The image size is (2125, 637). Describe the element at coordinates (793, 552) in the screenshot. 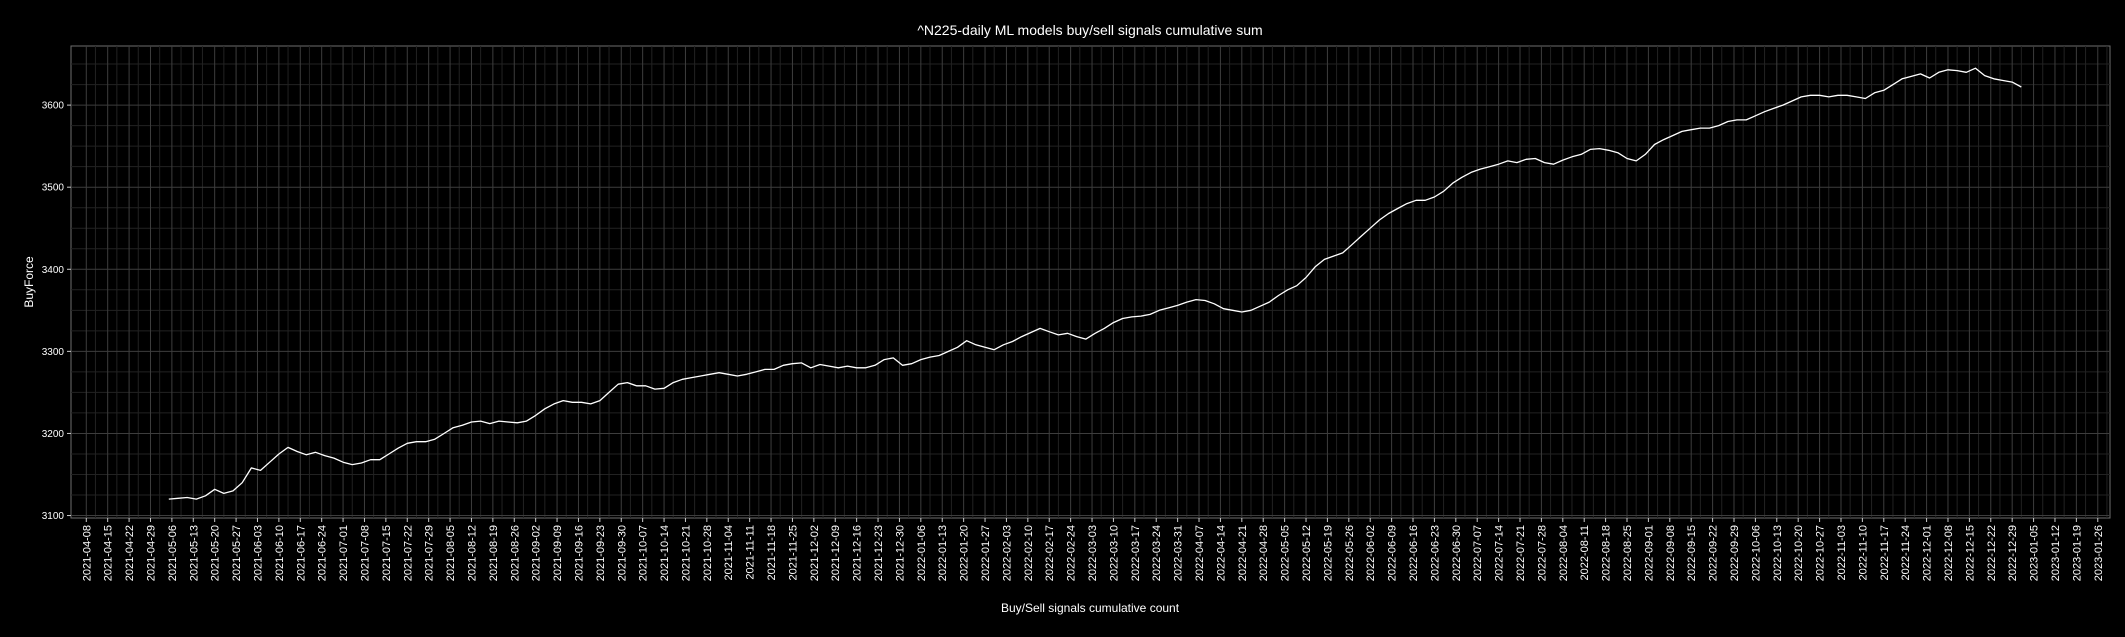

I see `x-tick-label: 2021-11-25` at that location.